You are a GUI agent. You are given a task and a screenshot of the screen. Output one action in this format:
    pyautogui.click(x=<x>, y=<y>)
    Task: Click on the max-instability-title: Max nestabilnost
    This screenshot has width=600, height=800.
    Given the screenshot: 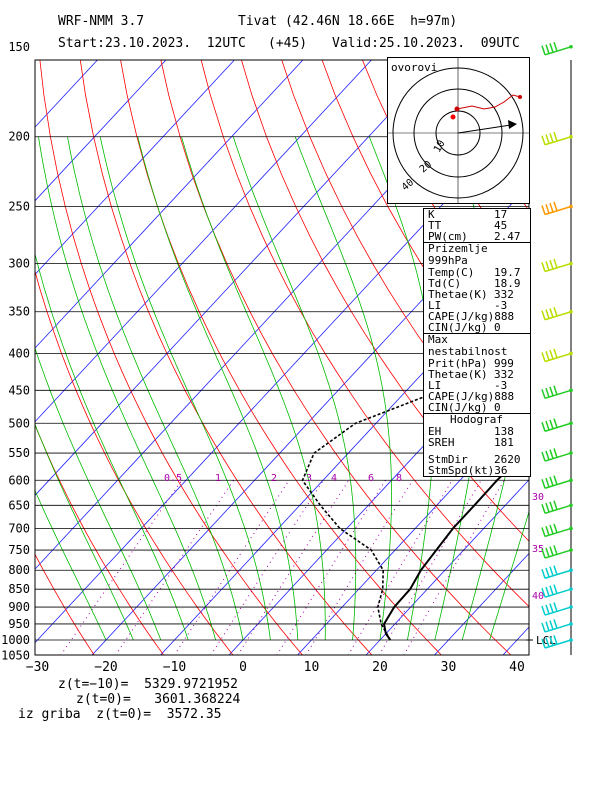 What is the action you would take?
    pyautogui.click(x=468, y=345)
    